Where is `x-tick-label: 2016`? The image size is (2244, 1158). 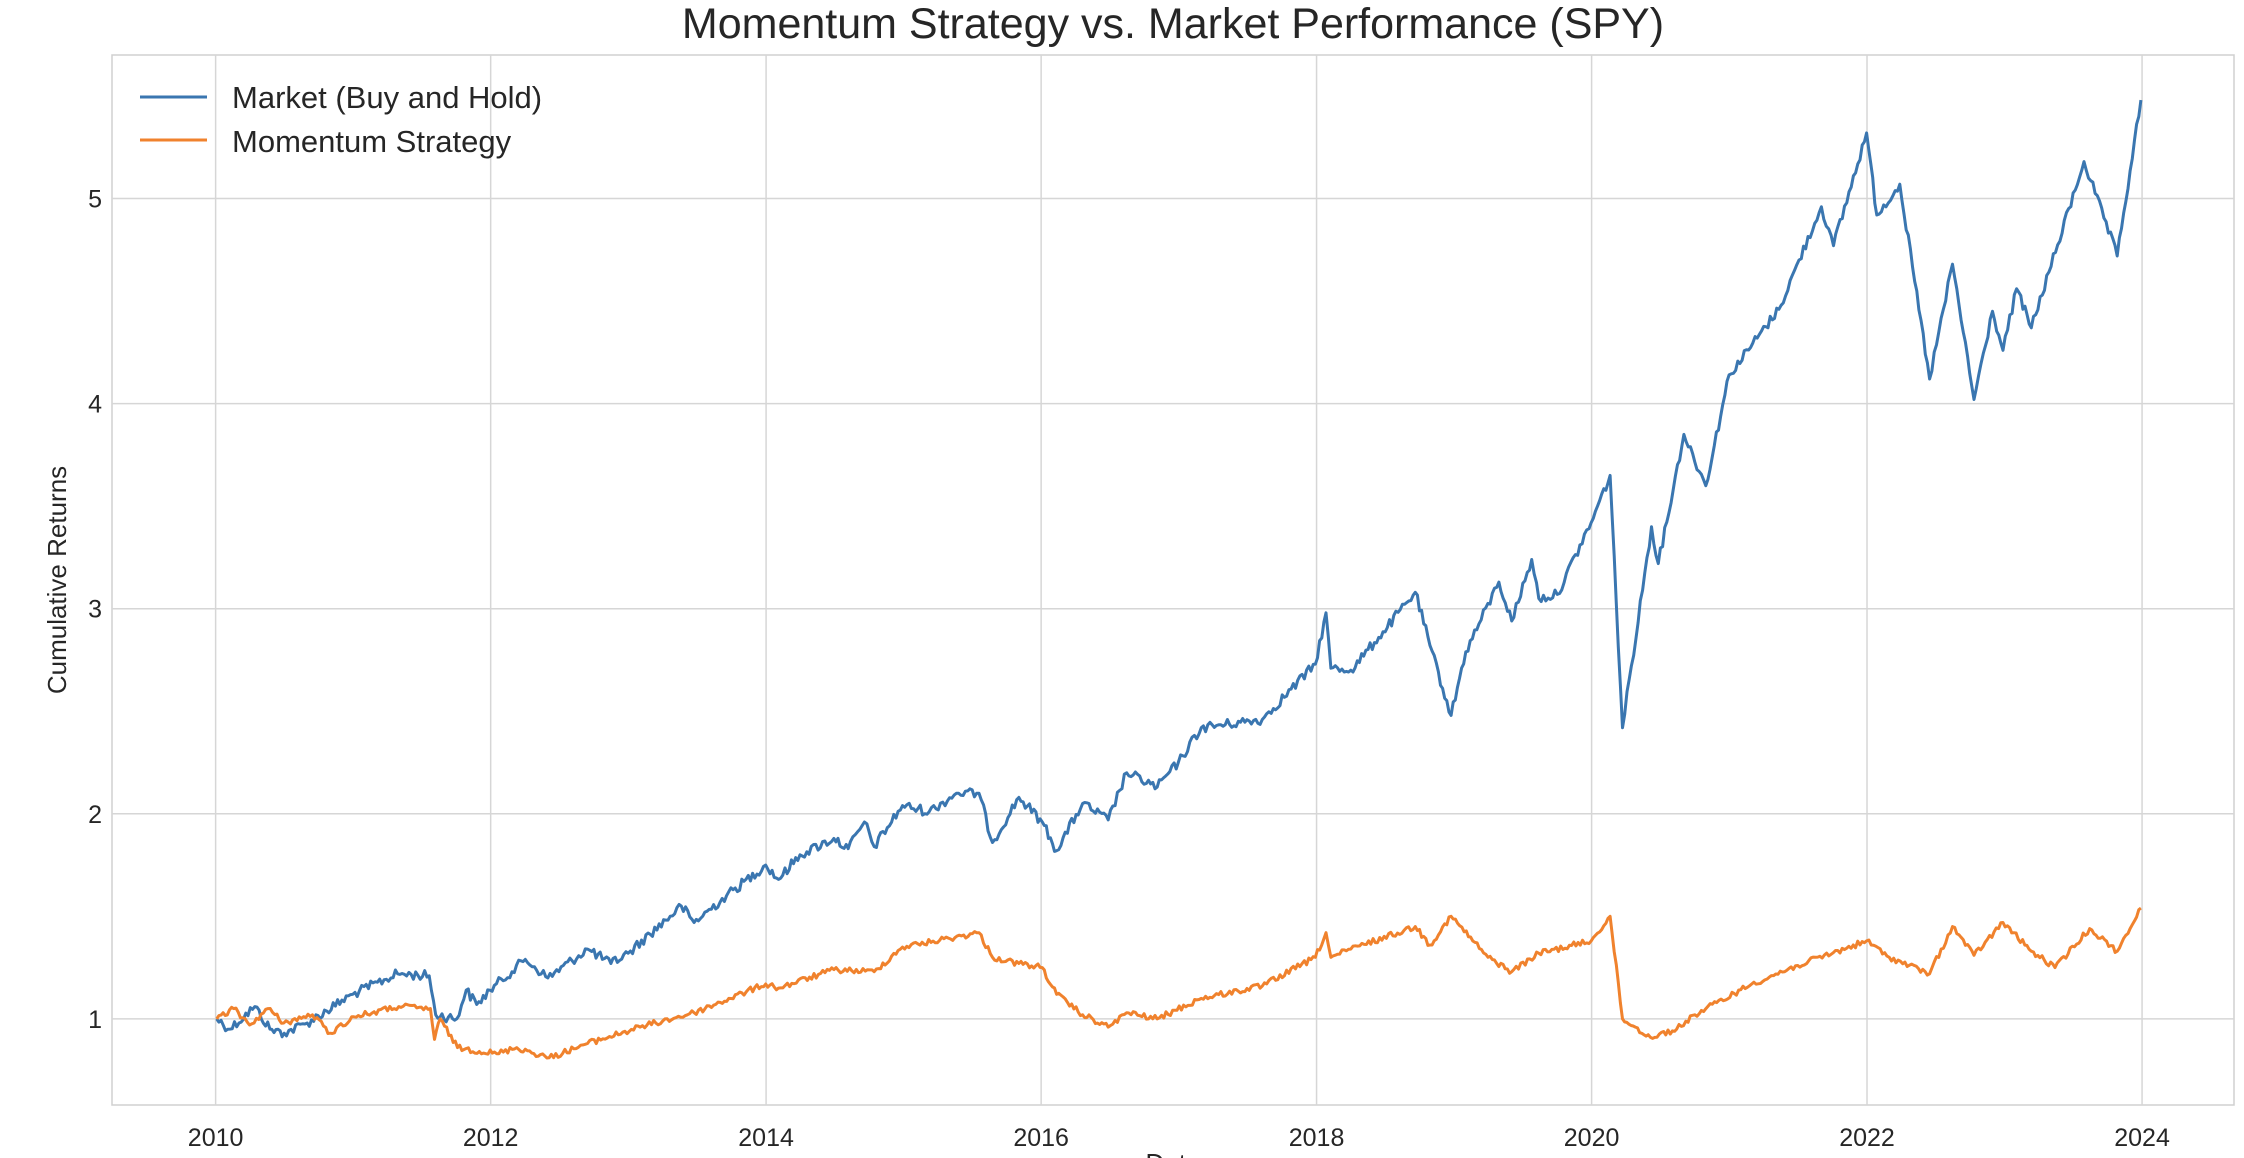 x-tick-label: 2016 is located at coordinates (1041, 1138).